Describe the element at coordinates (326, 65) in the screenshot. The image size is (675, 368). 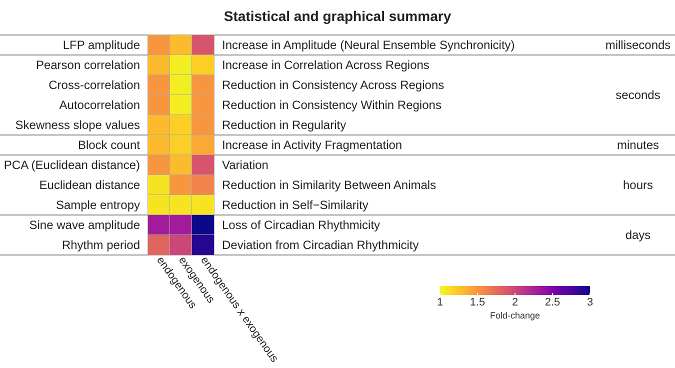
I see `y2-tick-label: Increase in Correlation Across Regions` at that location.